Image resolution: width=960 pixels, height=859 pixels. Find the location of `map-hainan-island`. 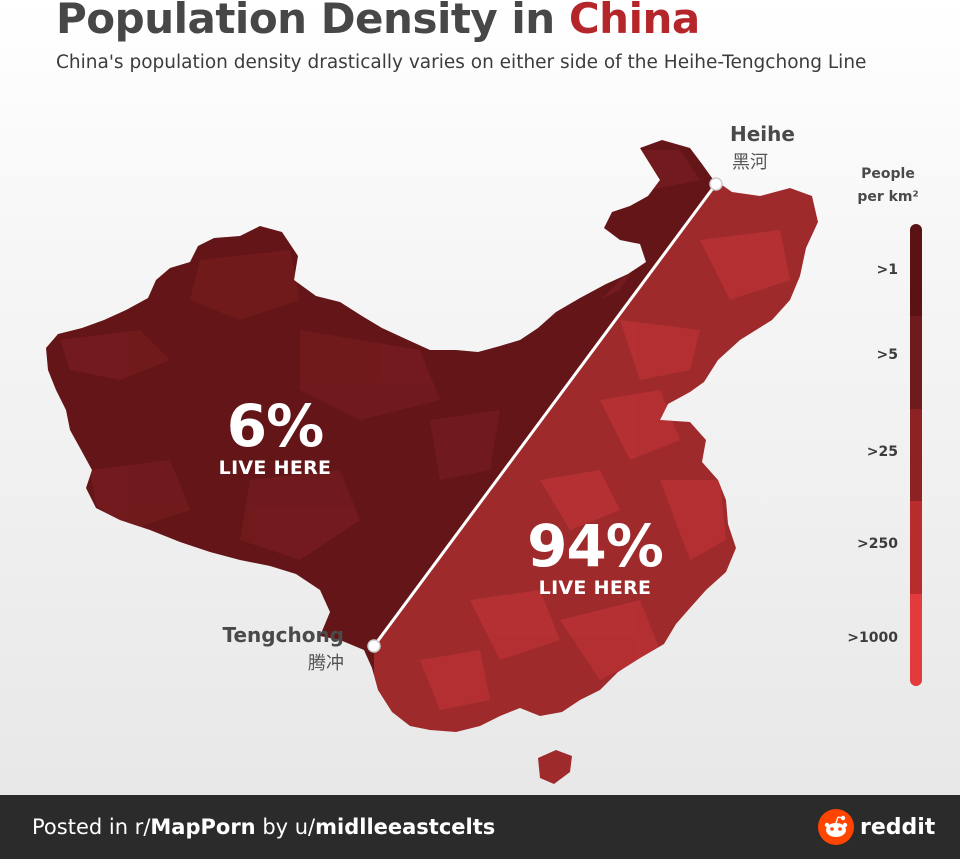

map-hainan-island is located at coordinates (555, 767).